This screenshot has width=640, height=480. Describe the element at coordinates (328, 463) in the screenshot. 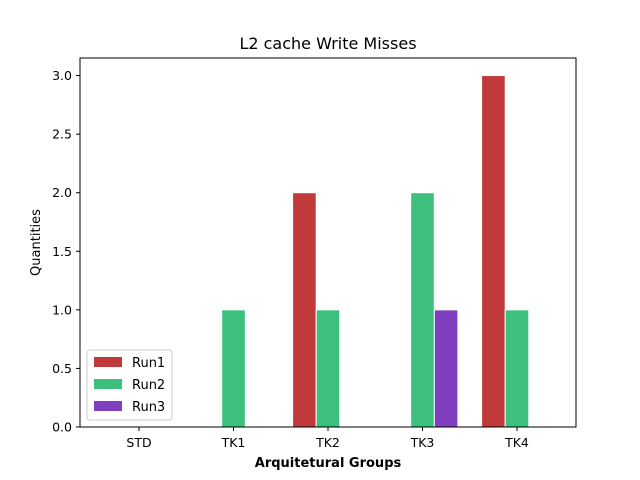

I see `x-axis-label: Arquitetural Groups` at that location.